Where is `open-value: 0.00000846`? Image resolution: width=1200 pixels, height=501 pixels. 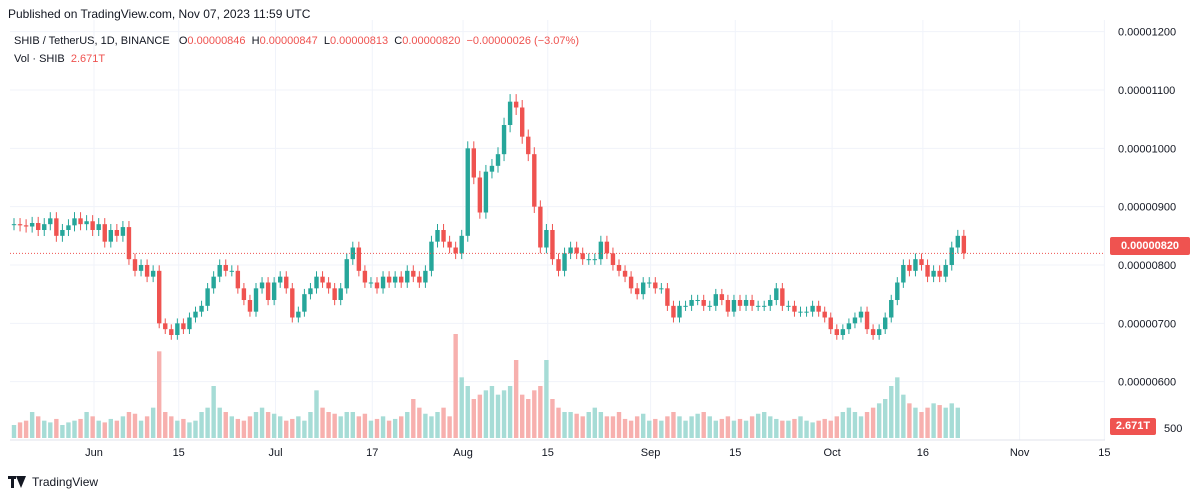
open-value: 0.00000846 is located at coordinates (216, 41).